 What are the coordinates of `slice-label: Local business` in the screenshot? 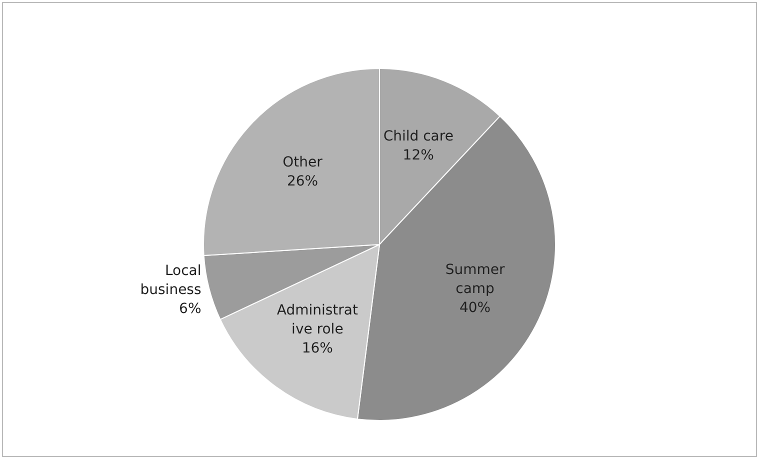 It's located at (171, 280).